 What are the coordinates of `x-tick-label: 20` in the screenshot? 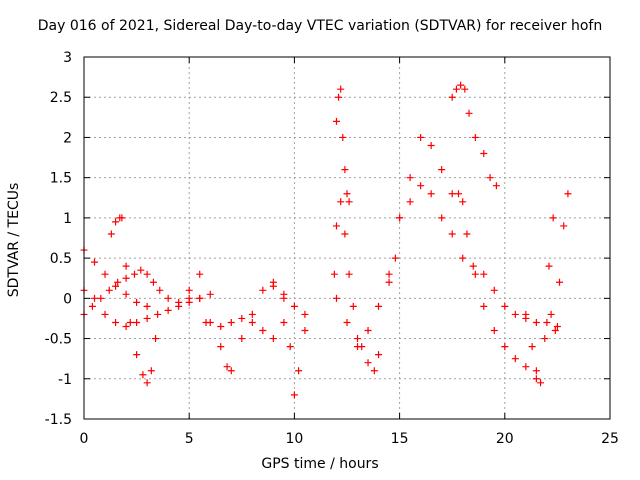 It's located at (505, 439).